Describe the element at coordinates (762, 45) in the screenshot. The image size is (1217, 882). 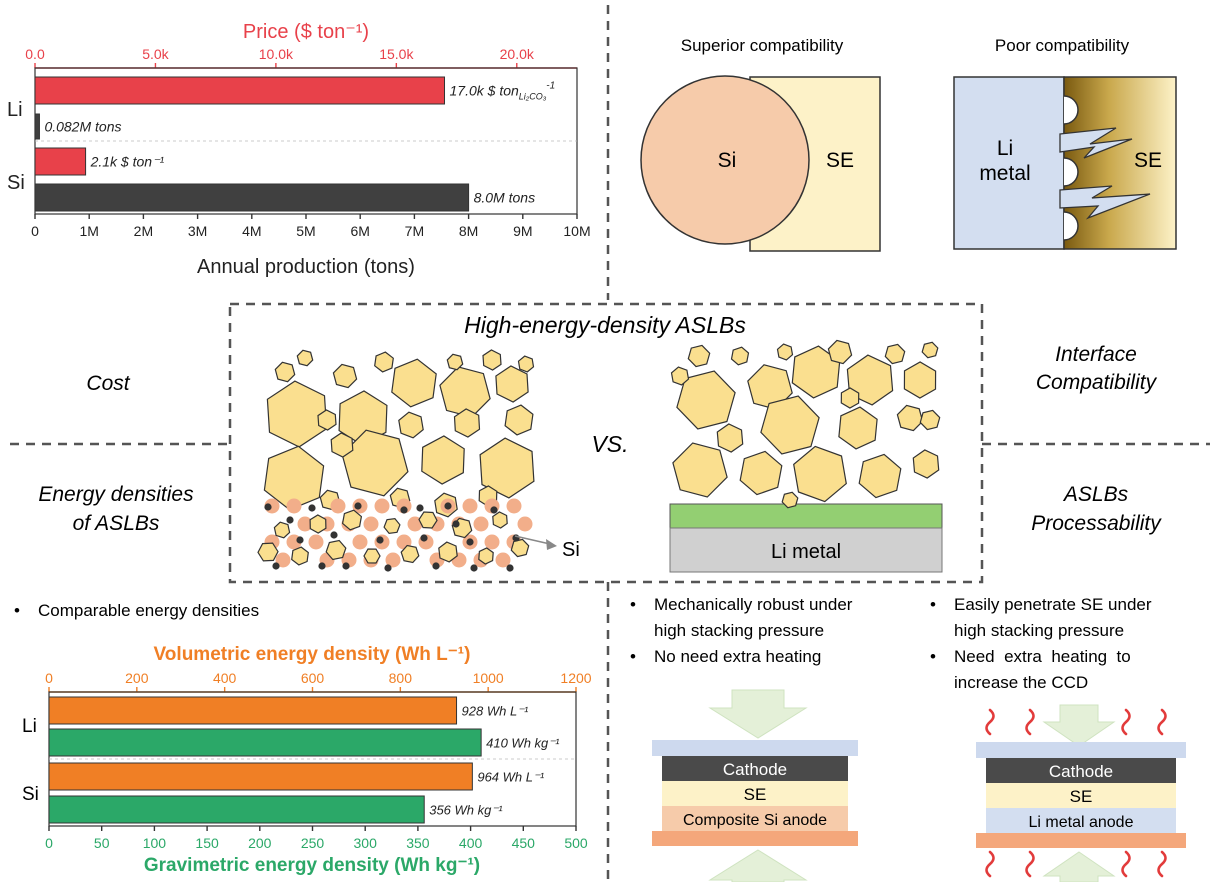
I see `superior-compat-title: Superior compatibility` at that location.